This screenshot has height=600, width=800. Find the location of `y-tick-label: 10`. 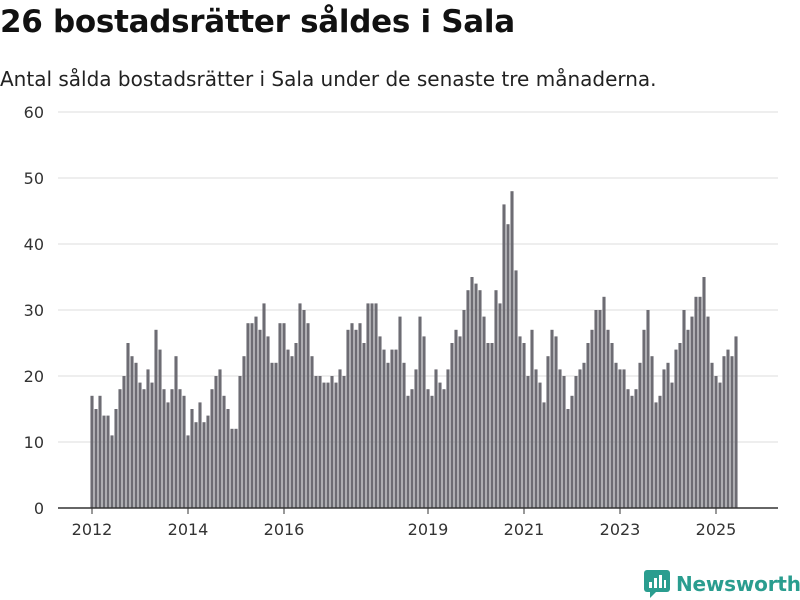

y-tick-label: 10 is located at coordinates (34, 442).